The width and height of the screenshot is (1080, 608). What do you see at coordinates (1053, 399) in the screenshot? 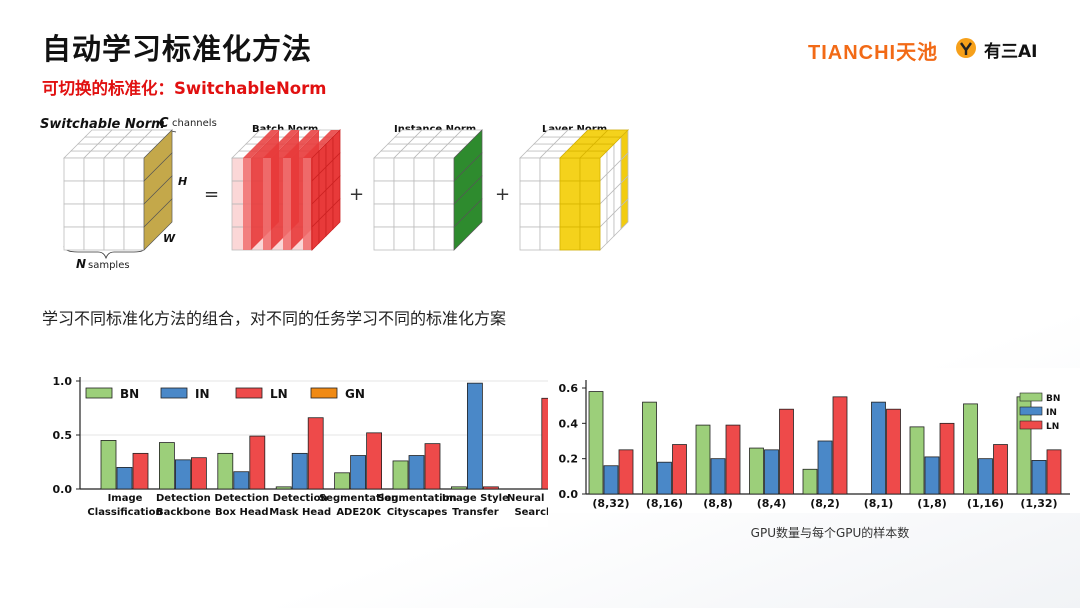
I see `legend-label-bn: BN` at bounding box center [1053, 399].